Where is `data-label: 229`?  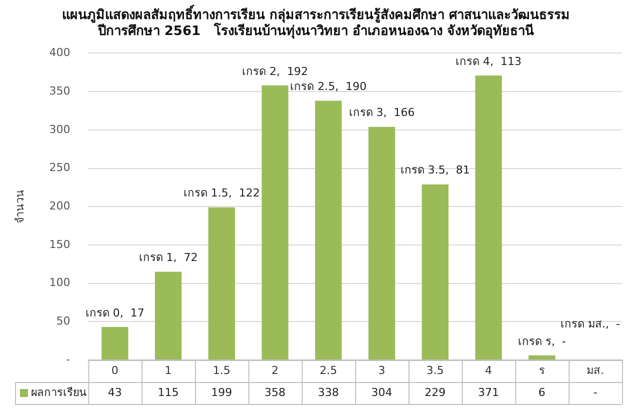
data-label: 229 is located at coordinates (435, 392).